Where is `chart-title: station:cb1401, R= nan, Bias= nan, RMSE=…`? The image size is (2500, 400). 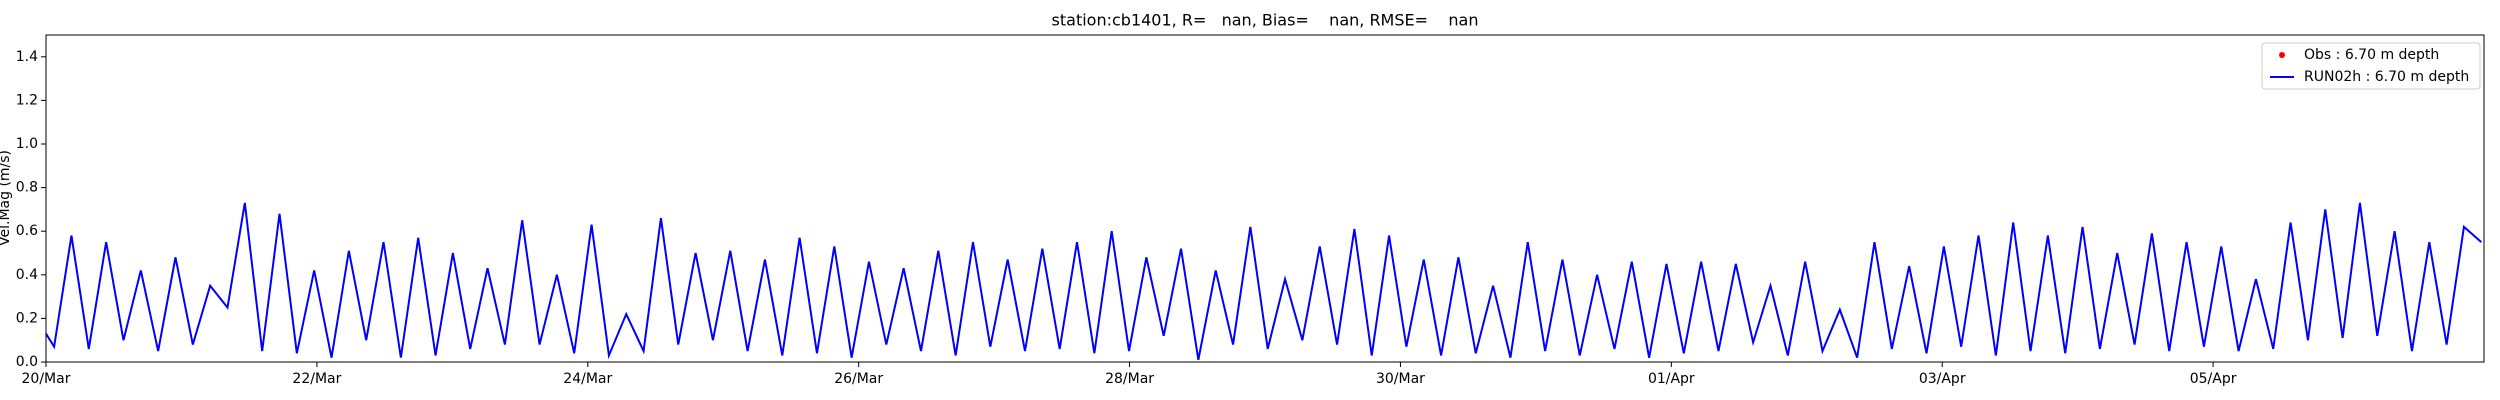
chart-title: station:cb1401, R= nan, Bias= nan, RMSE=… is located at coordinates (1265, 20).